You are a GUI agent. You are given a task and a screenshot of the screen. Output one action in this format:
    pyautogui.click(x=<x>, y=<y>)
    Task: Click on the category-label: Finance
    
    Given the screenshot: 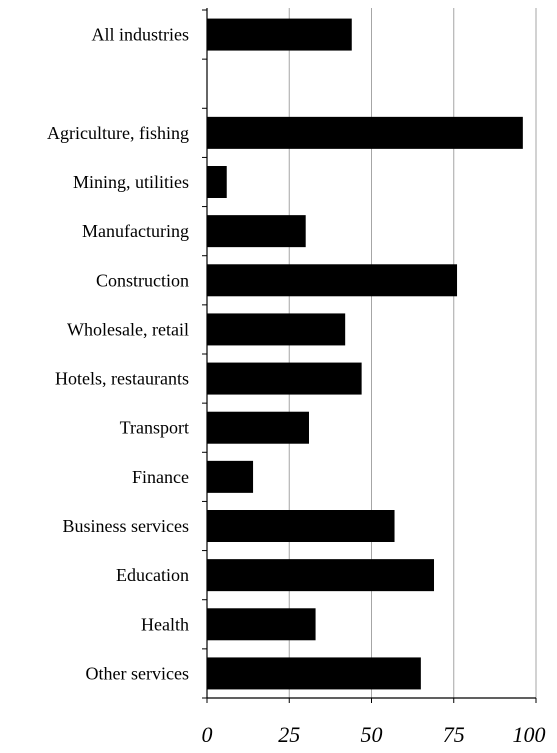 What is the action you would take?
    pyautogui.click(x=160, y=477)
    